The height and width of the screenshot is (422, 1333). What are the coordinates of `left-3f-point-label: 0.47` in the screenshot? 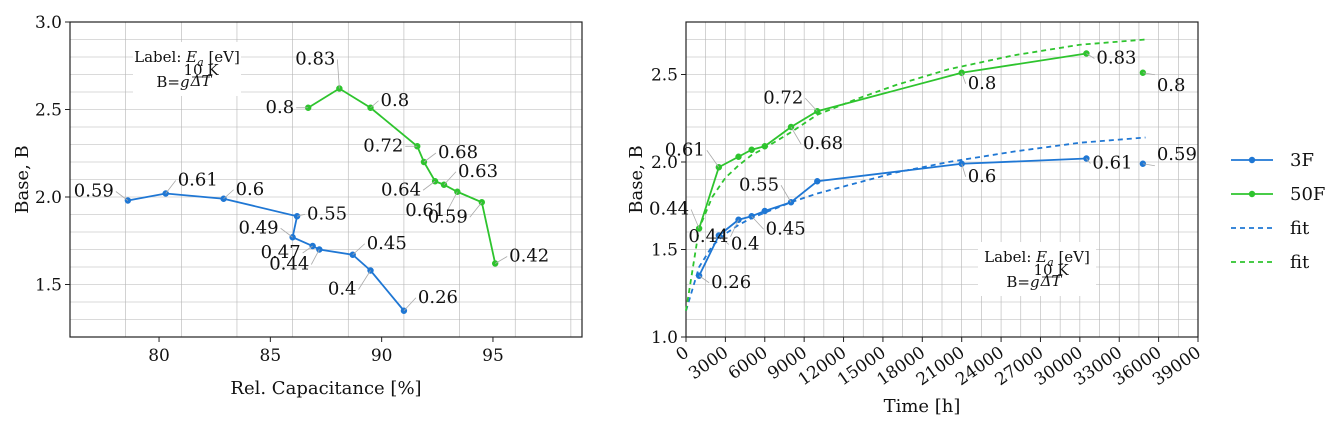 It's located at (281, 252).